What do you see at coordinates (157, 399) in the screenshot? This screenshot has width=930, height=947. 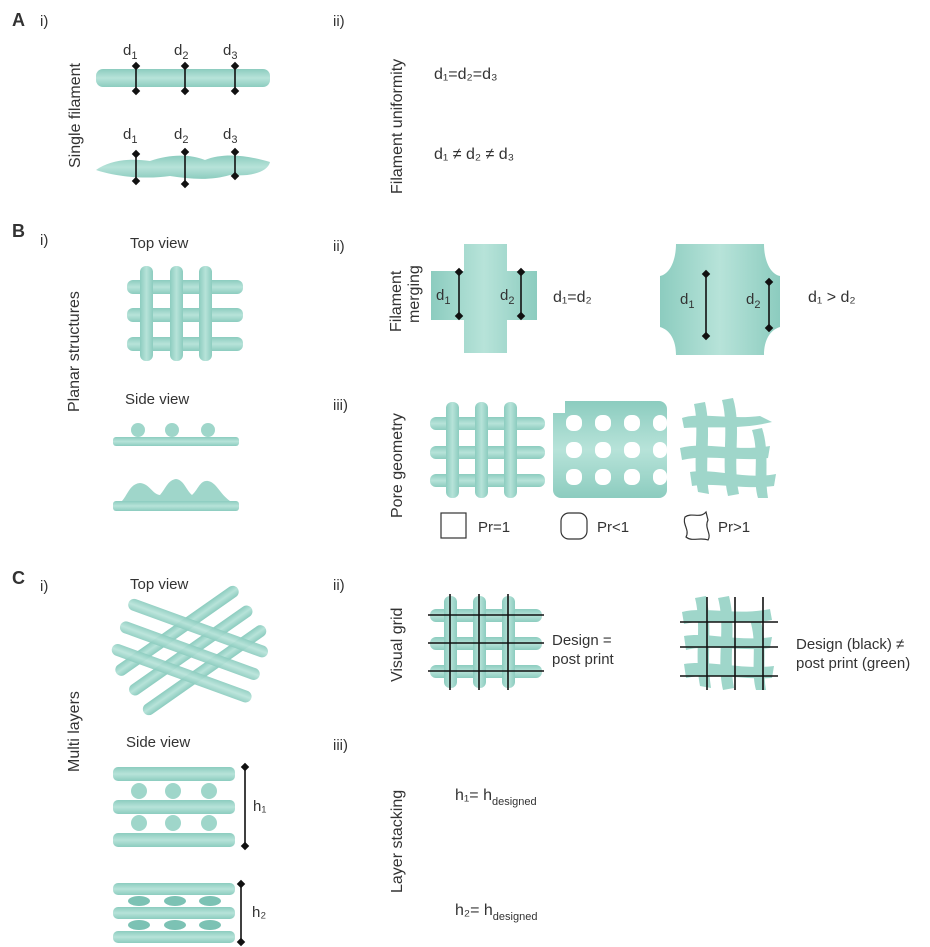 I see `b-side-view-label: Side view` at bounding box center [157, 399].